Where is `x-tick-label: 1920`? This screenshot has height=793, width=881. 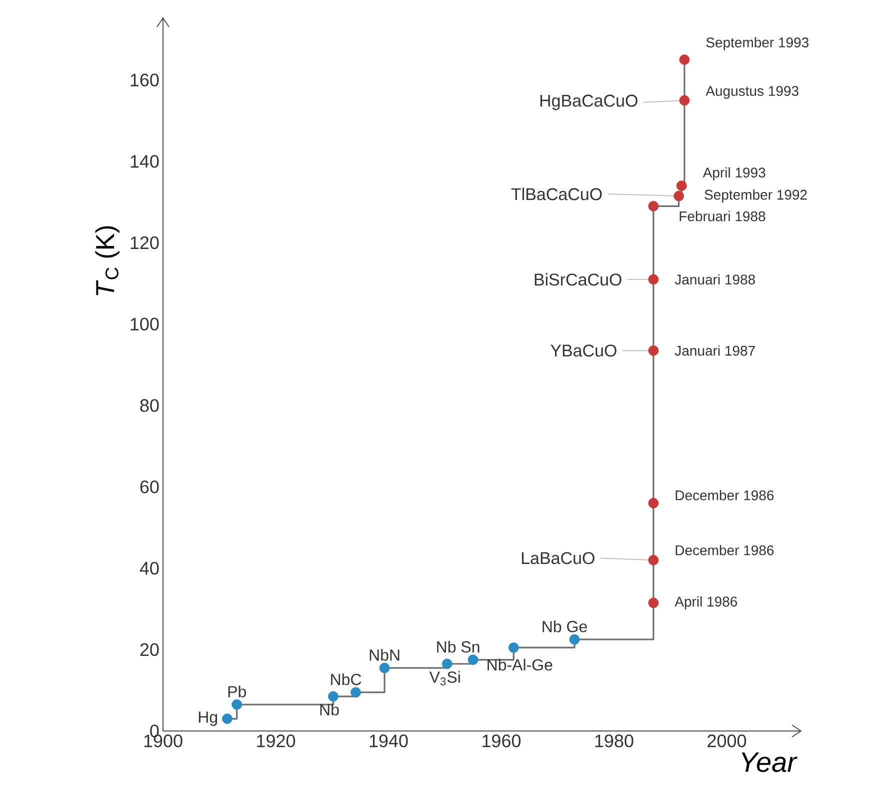 x-tick-label: 1920 is located at coordinates (276, 741).